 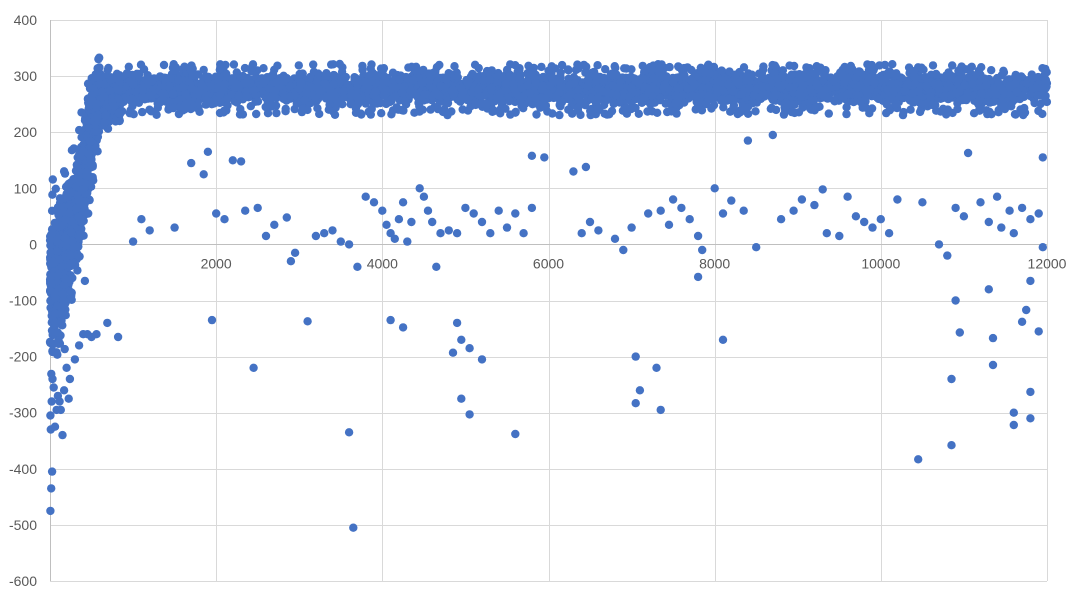 What do you see at coordinates (23, 525) in the screenshot?
I see `y-tick-label: -500` at bounding box center [23, 525].